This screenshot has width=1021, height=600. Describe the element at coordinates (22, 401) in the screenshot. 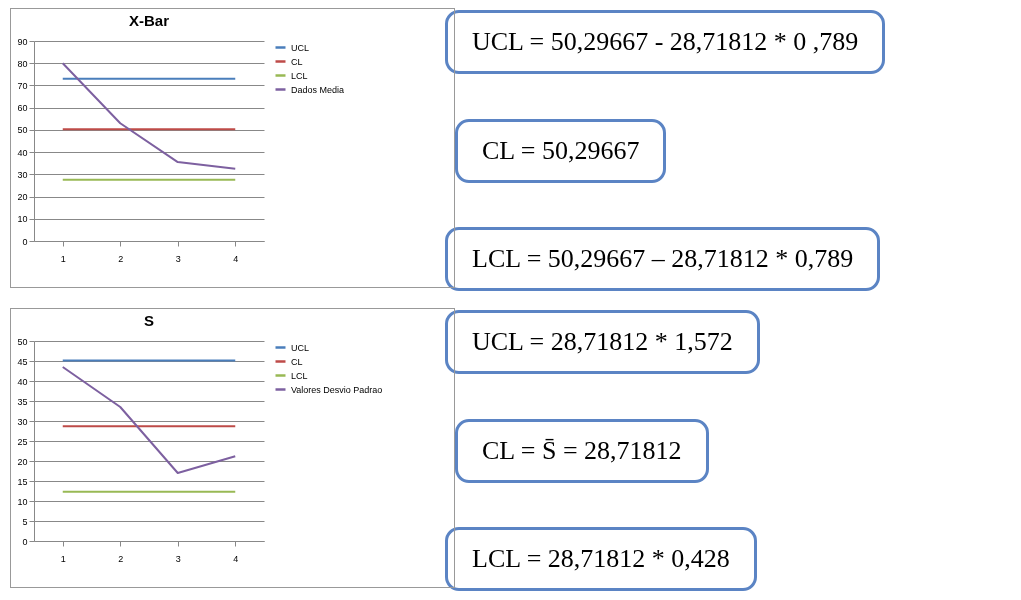

I see `y-tick-label: 35` at that location.